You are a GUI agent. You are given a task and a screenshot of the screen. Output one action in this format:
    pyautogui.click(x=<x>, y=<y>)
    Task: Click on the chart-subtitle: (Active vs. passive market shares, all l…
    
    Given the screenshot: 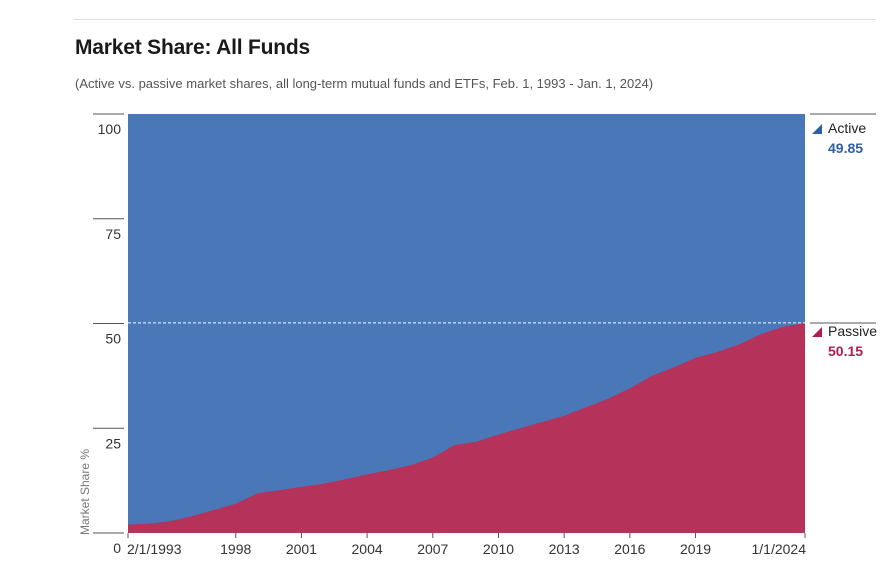 What is the action you would take?
    pyautogui.click(x=364, y=83)
    